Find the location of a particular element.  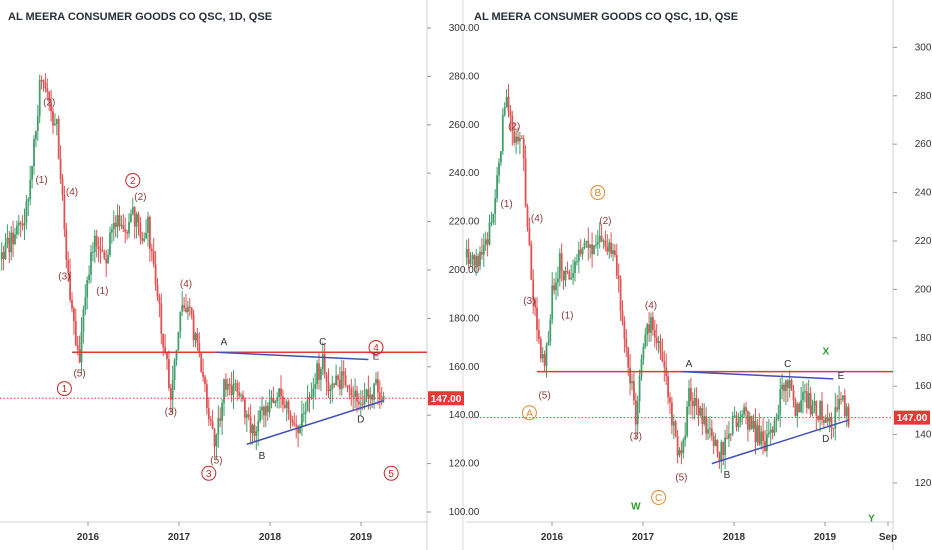

structure-labels: W X Y is located at coordinates (753, 436).